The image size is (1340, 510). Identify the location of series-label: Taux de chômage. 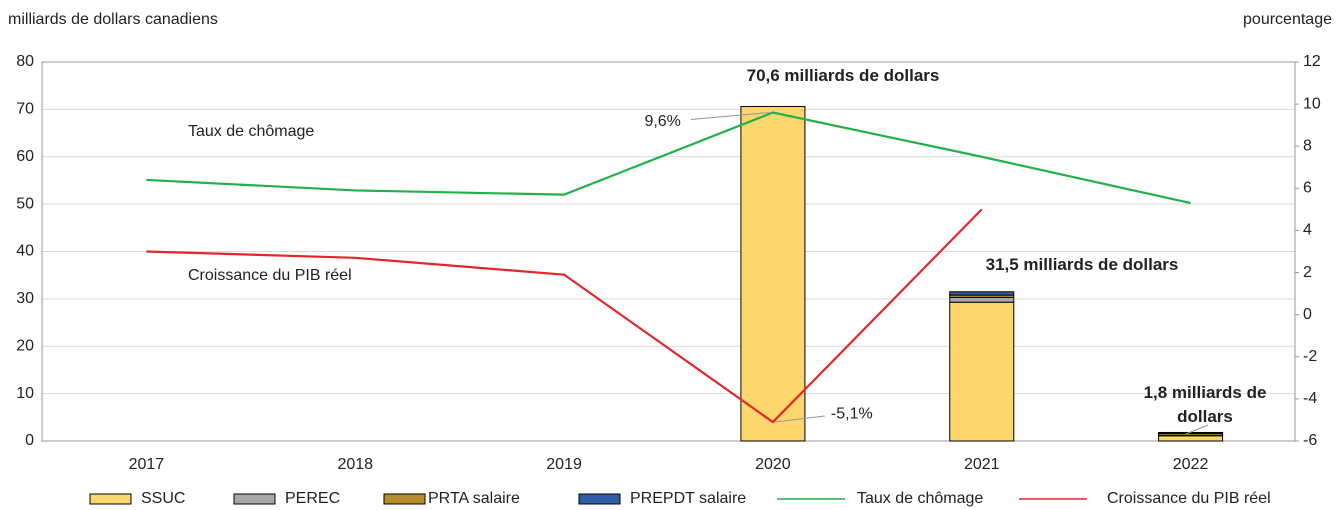
(251, 131).